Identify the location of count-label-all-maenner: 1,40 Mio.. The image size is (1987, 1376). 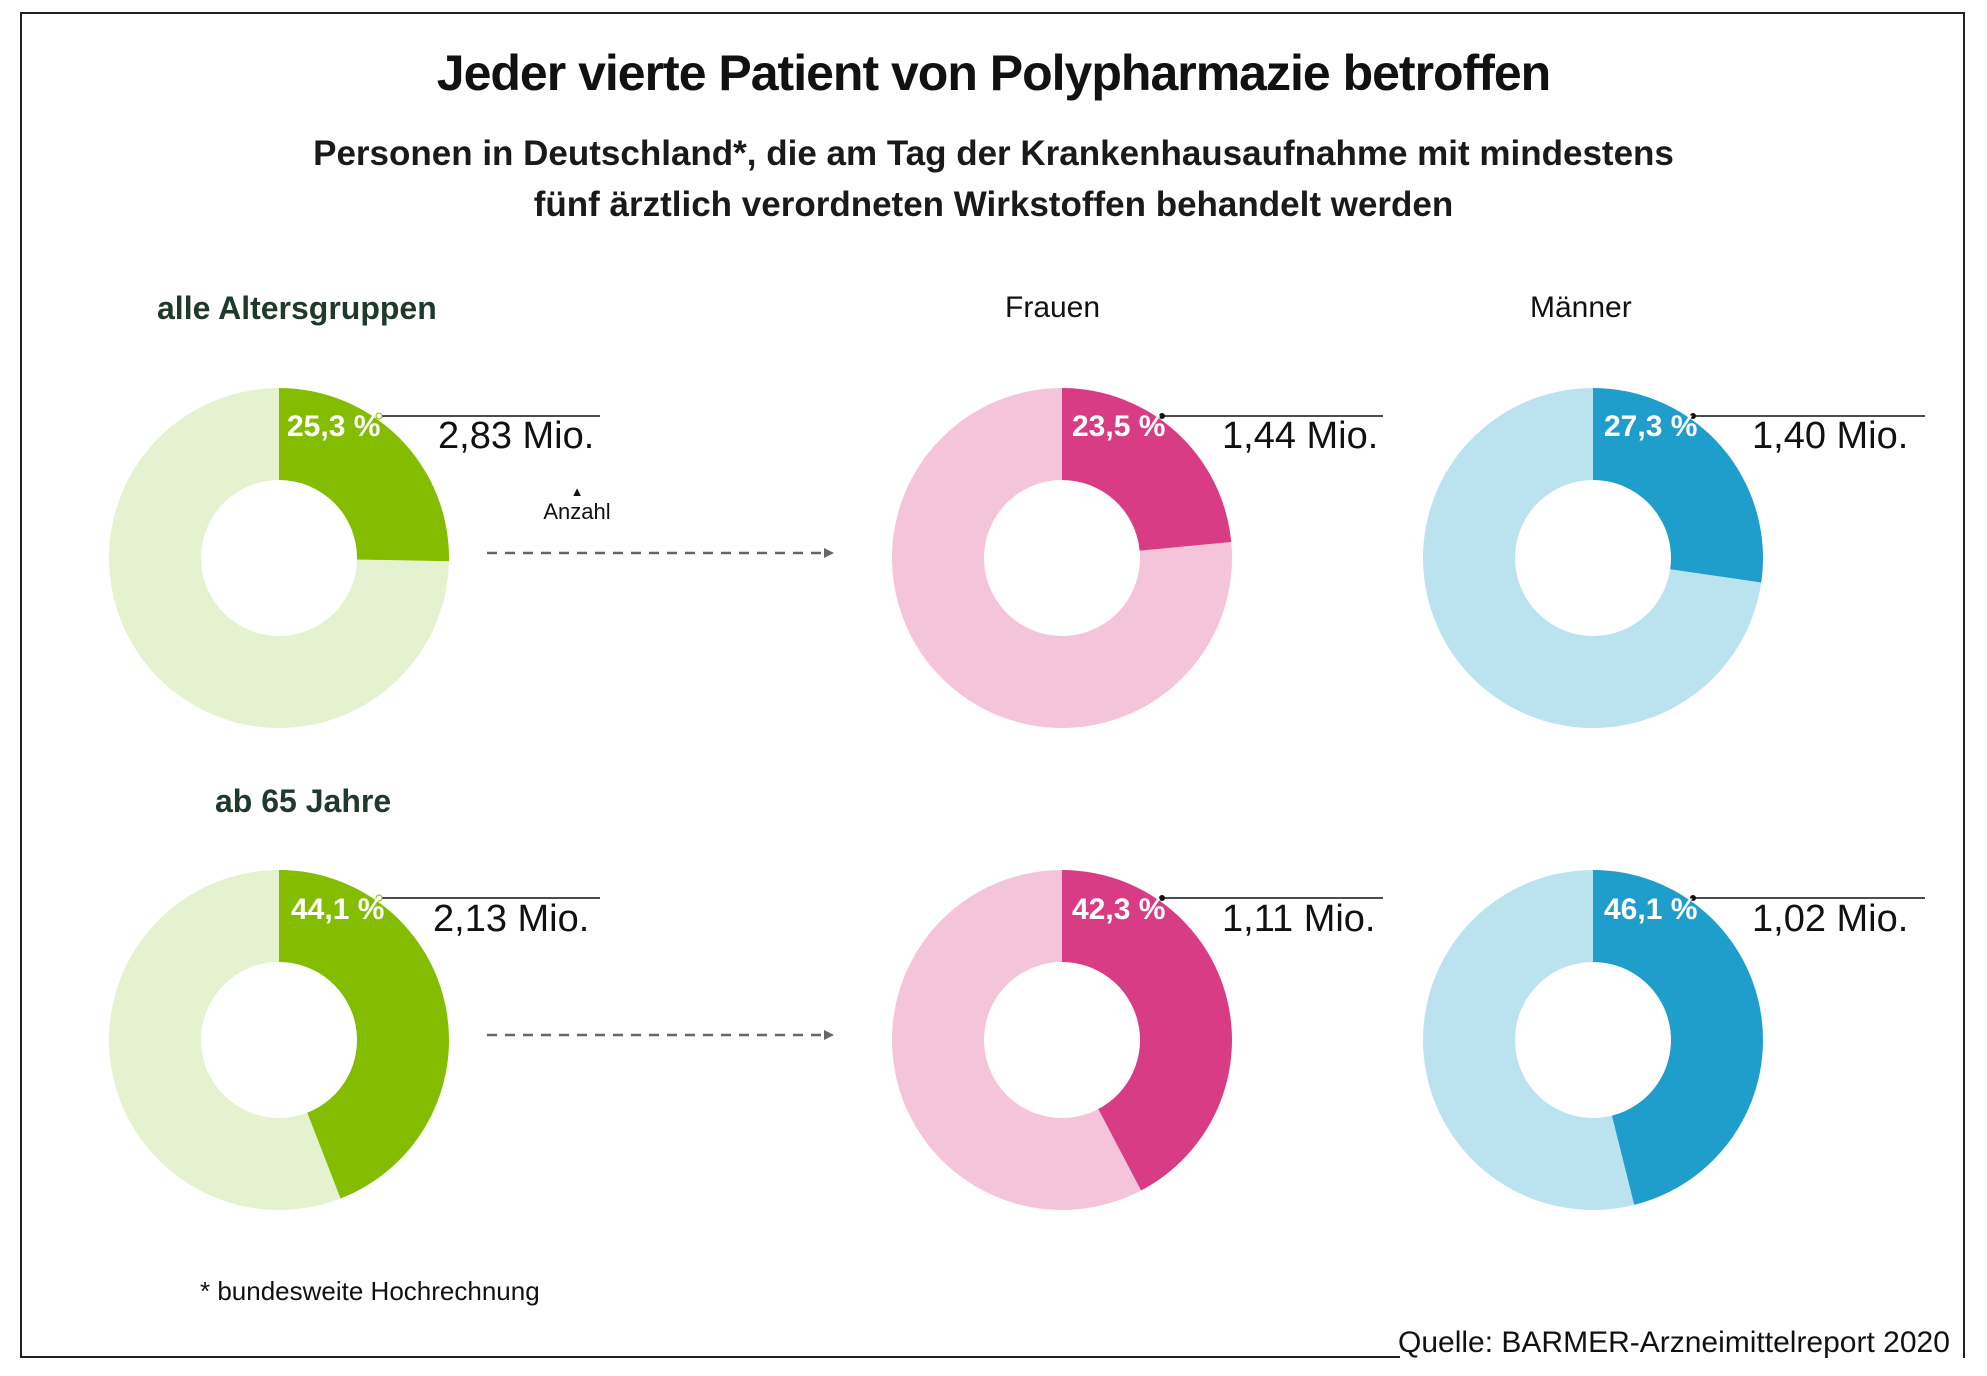
(1830, 436).